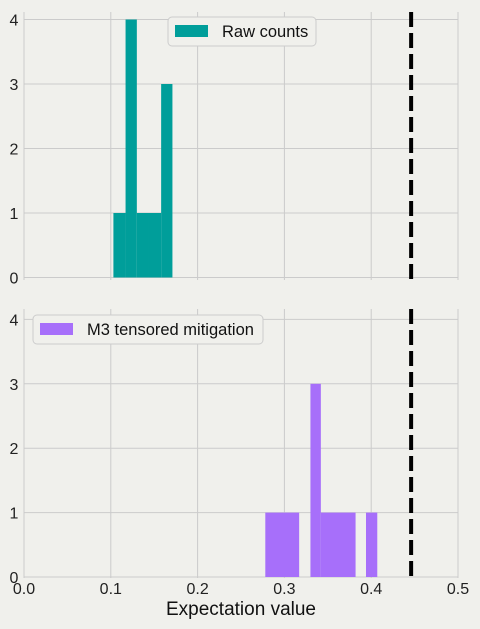  I want to click on legend-label: M3 tensored mitigation, so click(170, 330).